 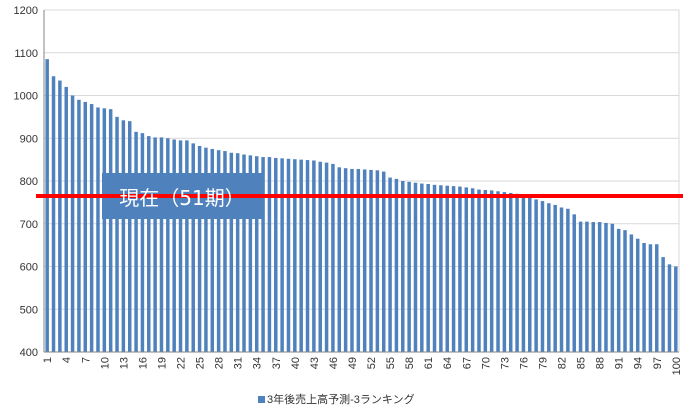 What do you see at coordinates (486, 363) in the screenshot?
I see `x-tick-label: 70` at bounding box center [486, 363].